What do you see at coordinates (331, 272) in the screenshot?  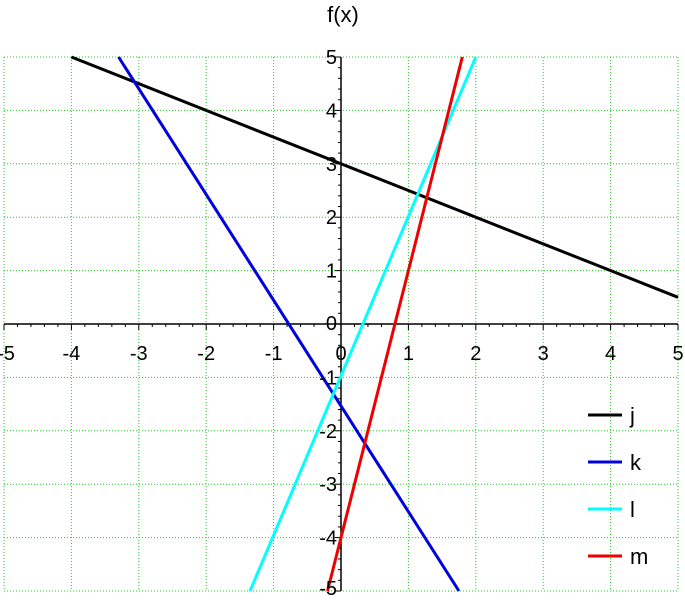 I see `y-tick-label: 1` at bounding box center [331, 272].